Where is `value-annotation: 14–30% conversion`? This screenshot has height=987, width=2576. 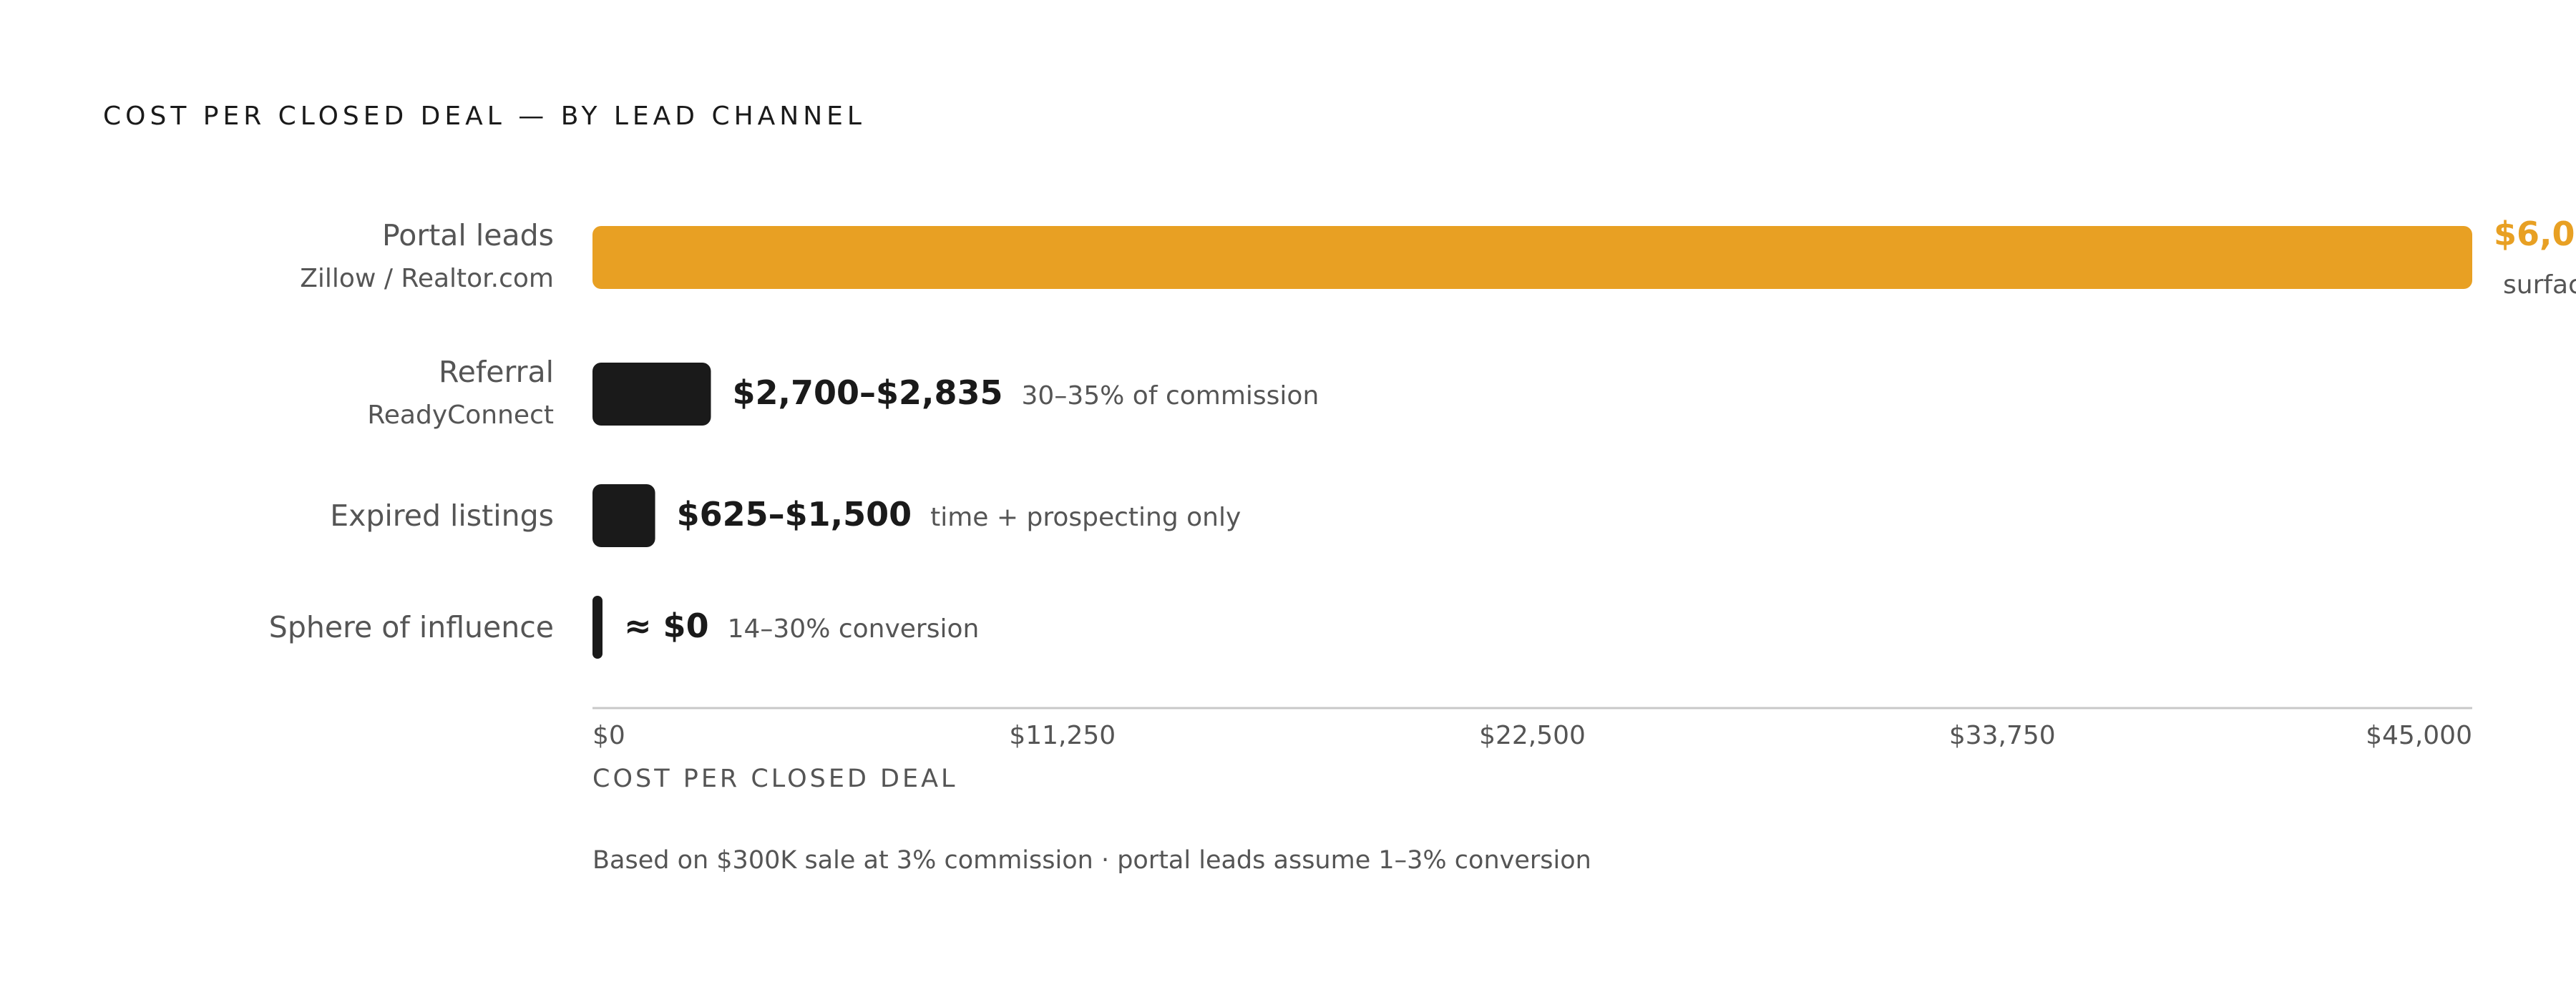 value-annotation: 14–30% conversion is located at coordinates (854, 629).